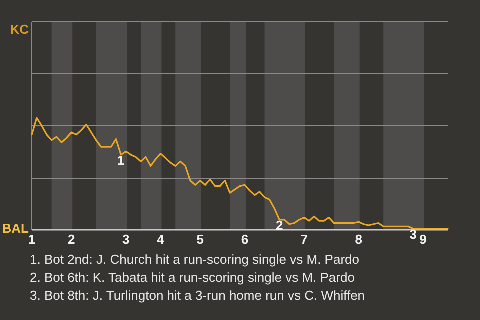 Image resolution: width=480 pixels, height=320 pixels. Describe the element at coordinates (20, 29) in the screenshot. I see `text: KC` at that location.